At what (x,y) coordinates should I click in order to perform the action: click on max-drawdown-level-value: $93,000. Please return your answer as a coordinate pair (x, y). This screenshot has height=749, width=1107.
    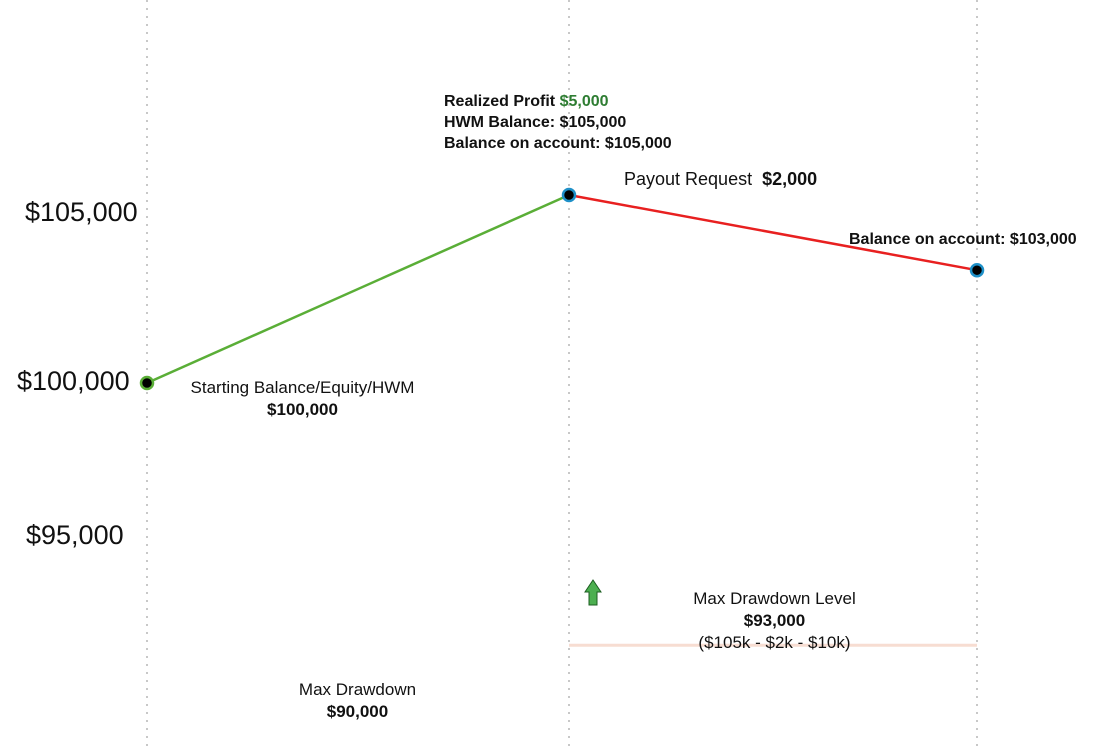
    Looking at the image, I should click on (774, 620).